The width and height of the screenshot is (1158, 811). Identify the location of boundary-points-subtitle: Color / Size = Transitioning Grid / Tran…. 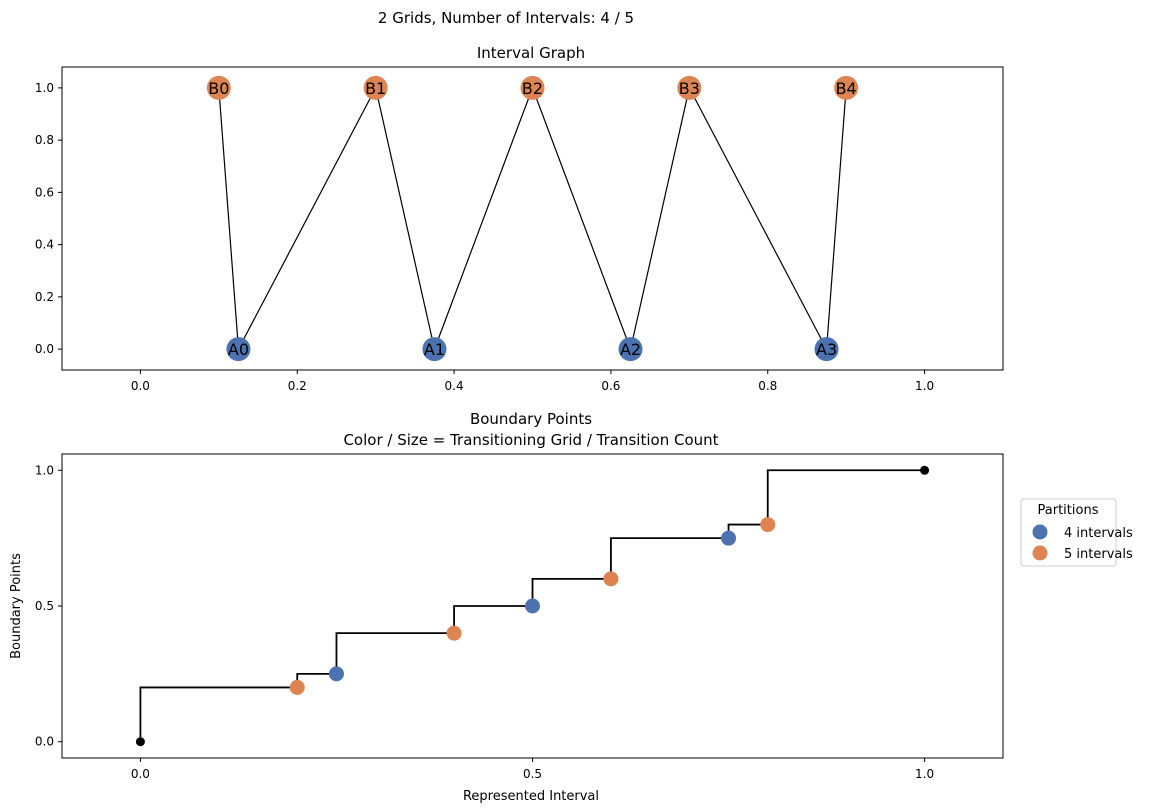
(530, 440).